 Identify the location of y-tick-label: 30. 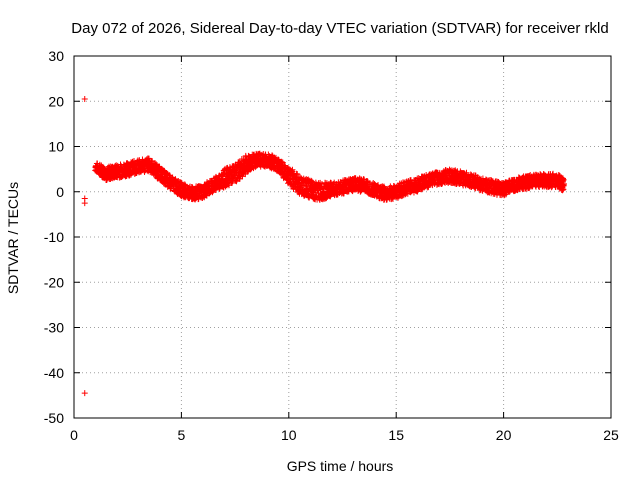
(56, 56).